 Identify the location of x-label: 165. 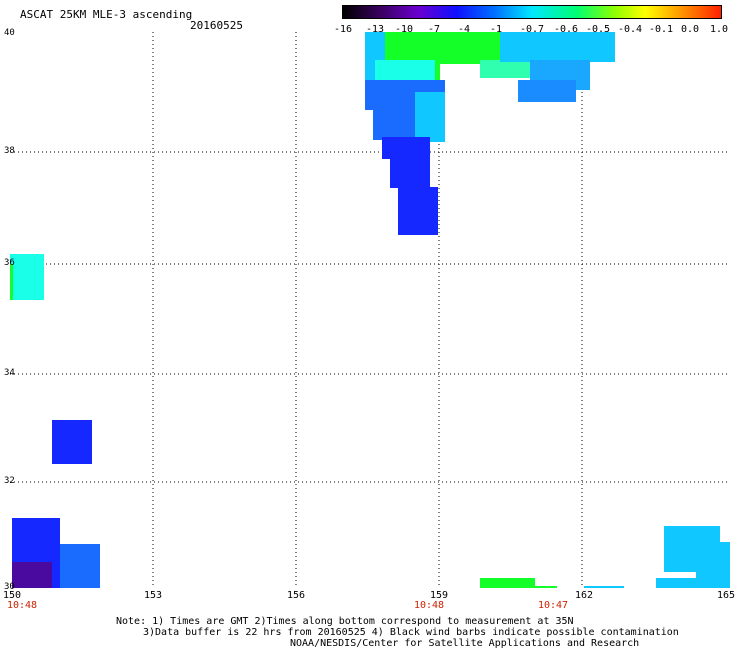
(726, 595).